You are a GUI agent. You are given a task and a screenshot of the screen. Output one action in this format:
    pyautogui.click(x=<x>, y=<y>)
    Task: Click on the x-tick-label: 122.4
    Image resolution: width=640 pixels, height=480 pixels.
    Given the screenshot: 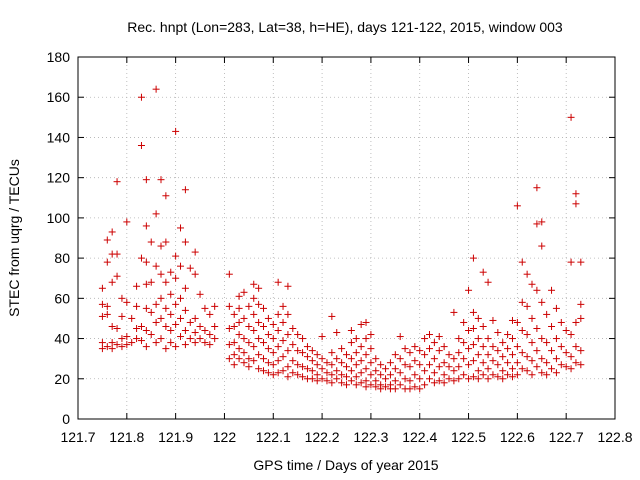 What is the action you would take?
    pyautogui.click(x=419, y=437)
    